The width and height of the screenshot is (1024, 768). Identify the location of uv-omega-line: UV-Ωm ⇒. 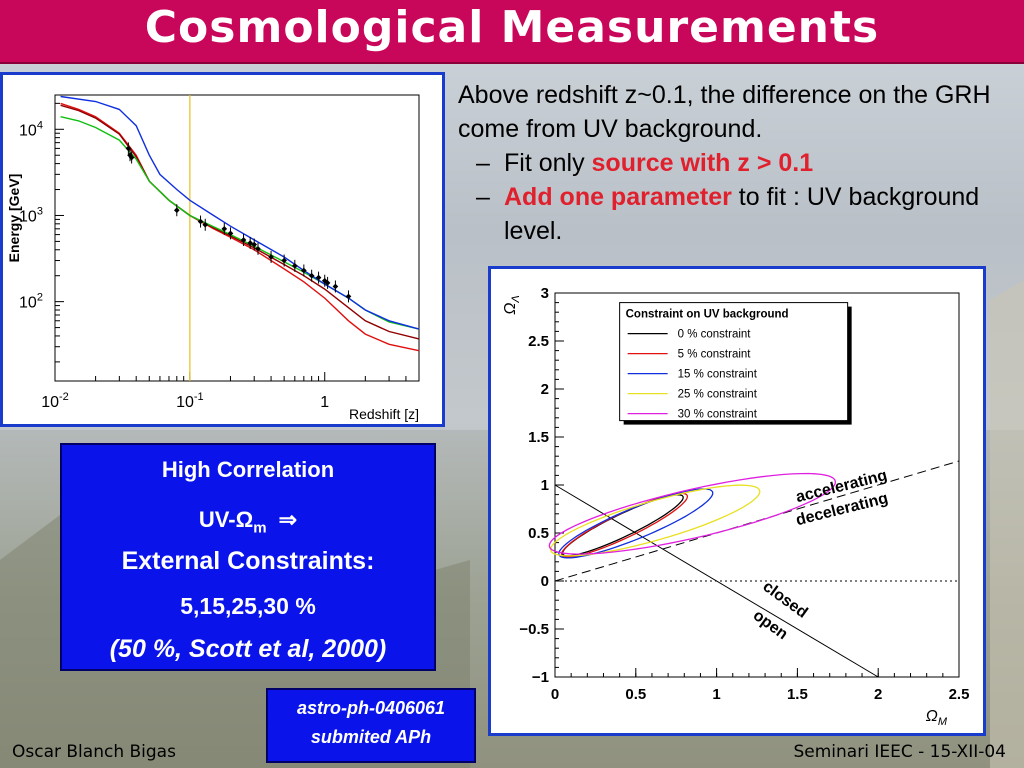
(248, 521).